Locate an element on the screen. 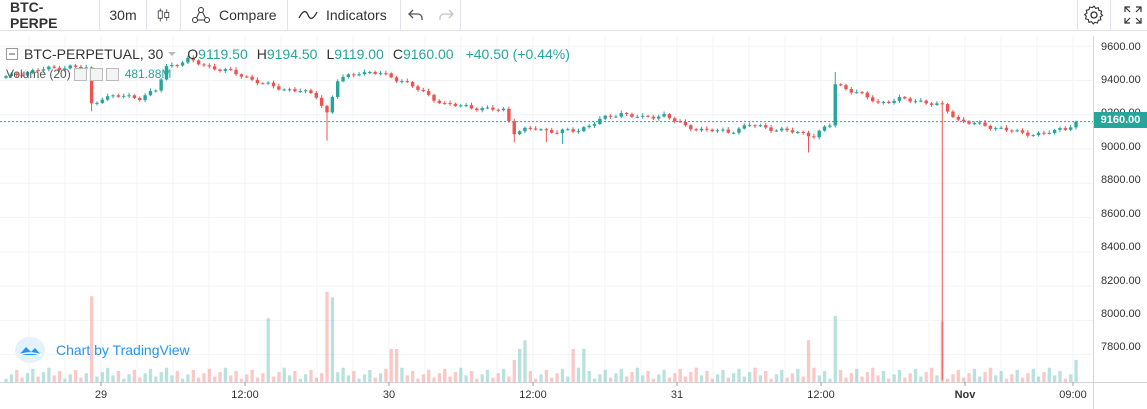 The width and height of the screenshot is (1147, 409). compare-button: Compare is located at coordinates (234, 15).